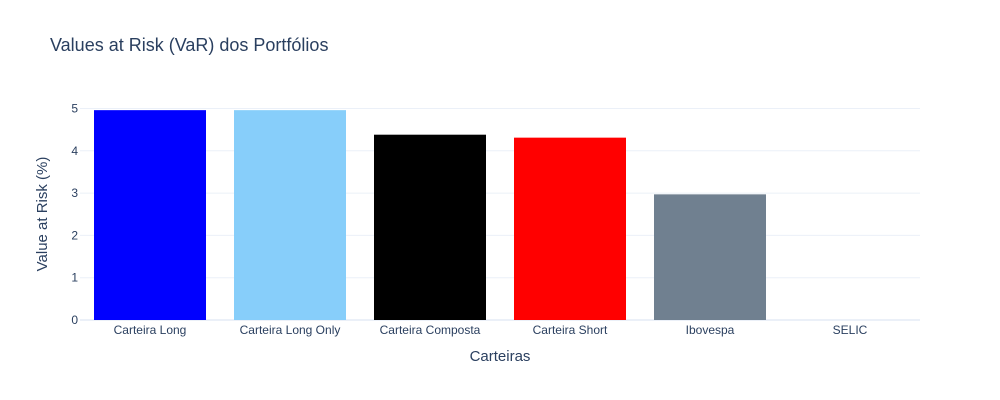  I want to click on y-tick-label: 4, so click(74, 151).